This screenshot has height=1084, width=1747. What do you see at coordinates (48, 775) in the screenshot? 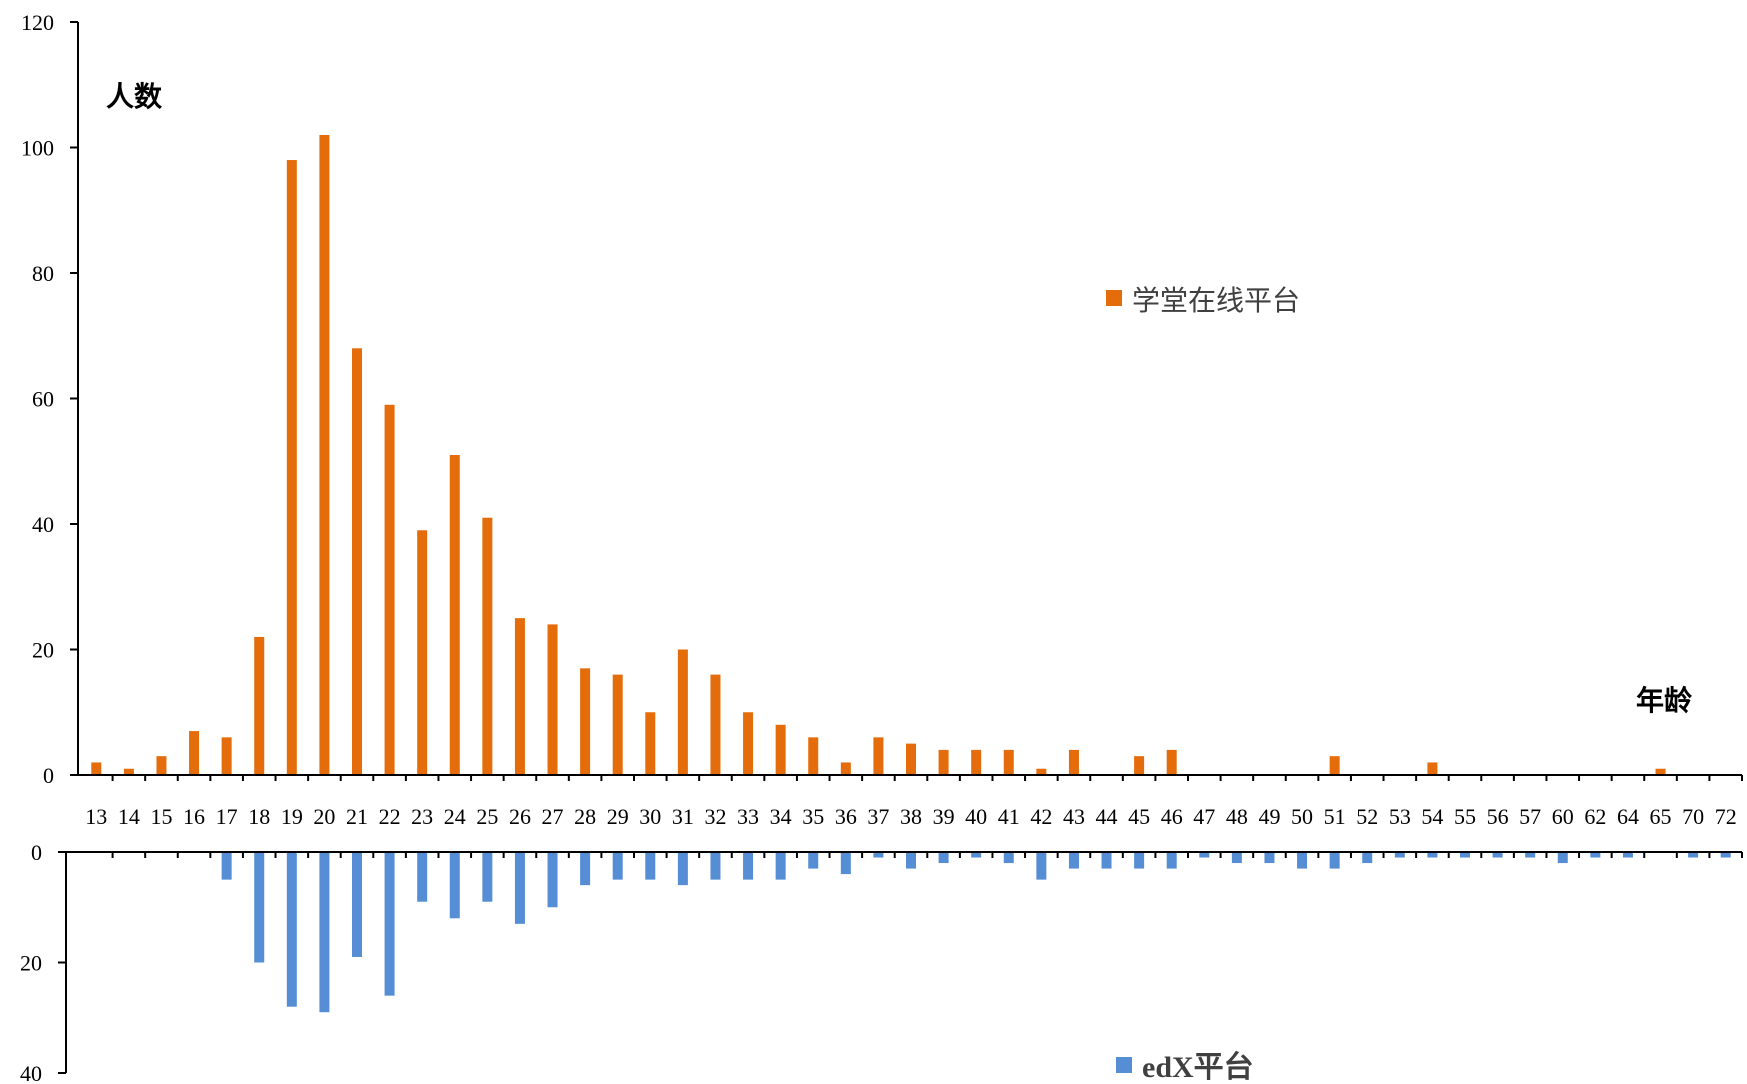
I see `top-y-tick-label: 0` at bounding box center [48, 775].